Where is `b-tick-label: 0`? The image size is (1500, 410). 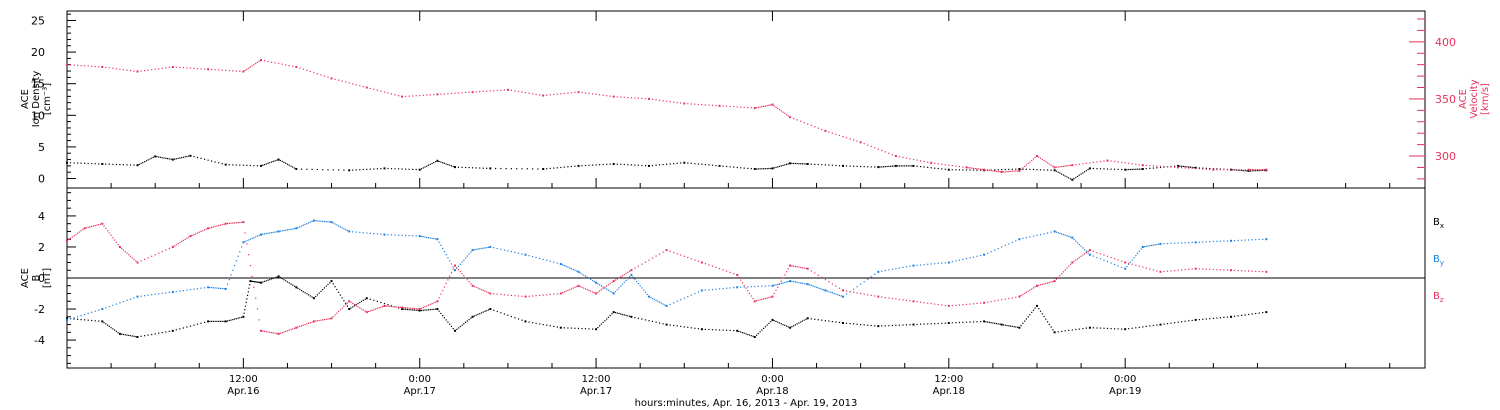
b-tick-label: 0 is located at coordinates (41, 278).